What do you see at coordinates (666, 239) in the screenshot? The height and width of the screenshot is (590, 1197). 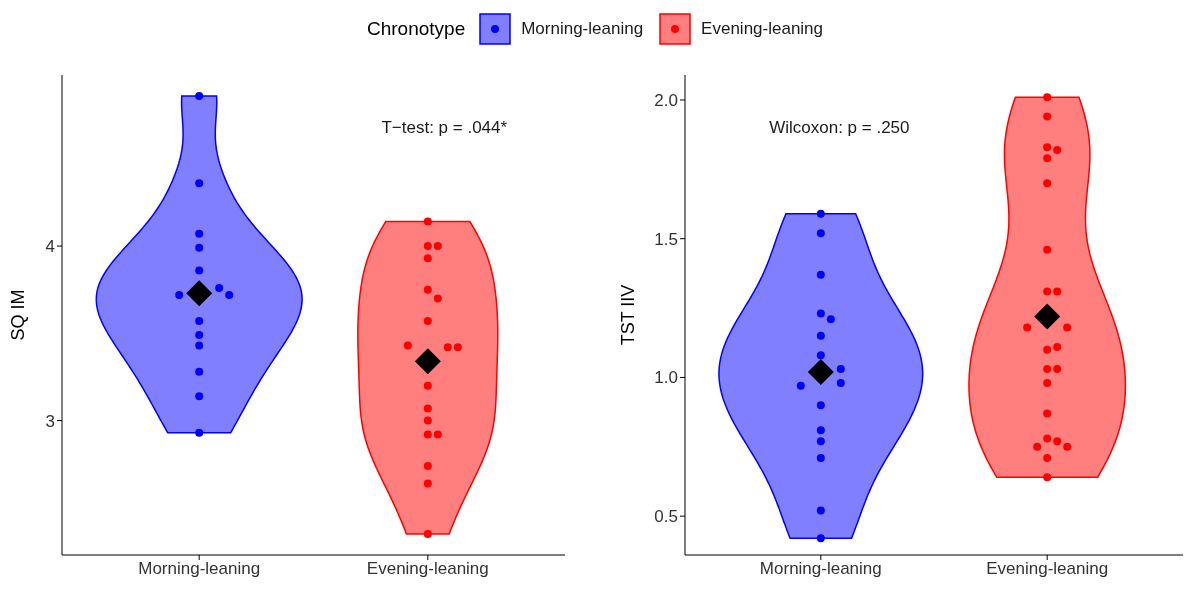 I see `y-tick-label: 1.5` at bounding box center [666, 239].